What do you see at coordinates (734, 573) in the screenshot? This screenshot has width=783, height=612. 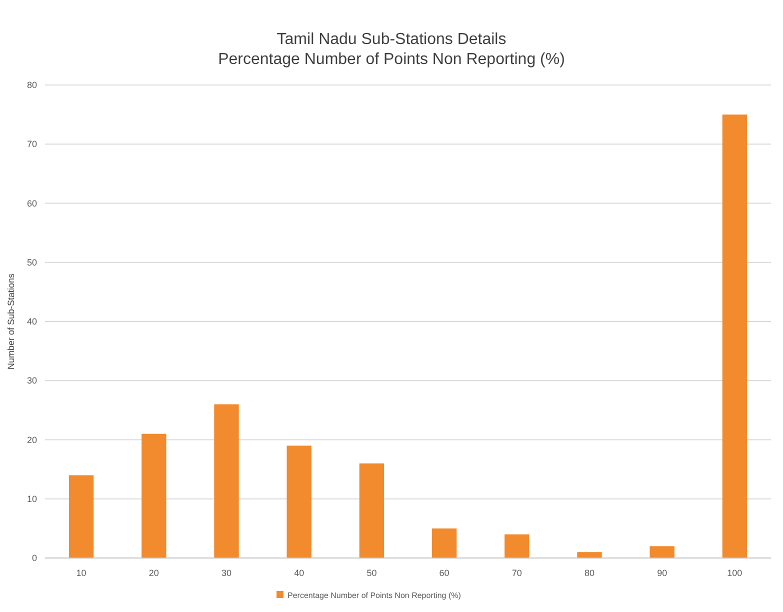 I see `x-tick-label: 100` at bounding box center [734, 573].